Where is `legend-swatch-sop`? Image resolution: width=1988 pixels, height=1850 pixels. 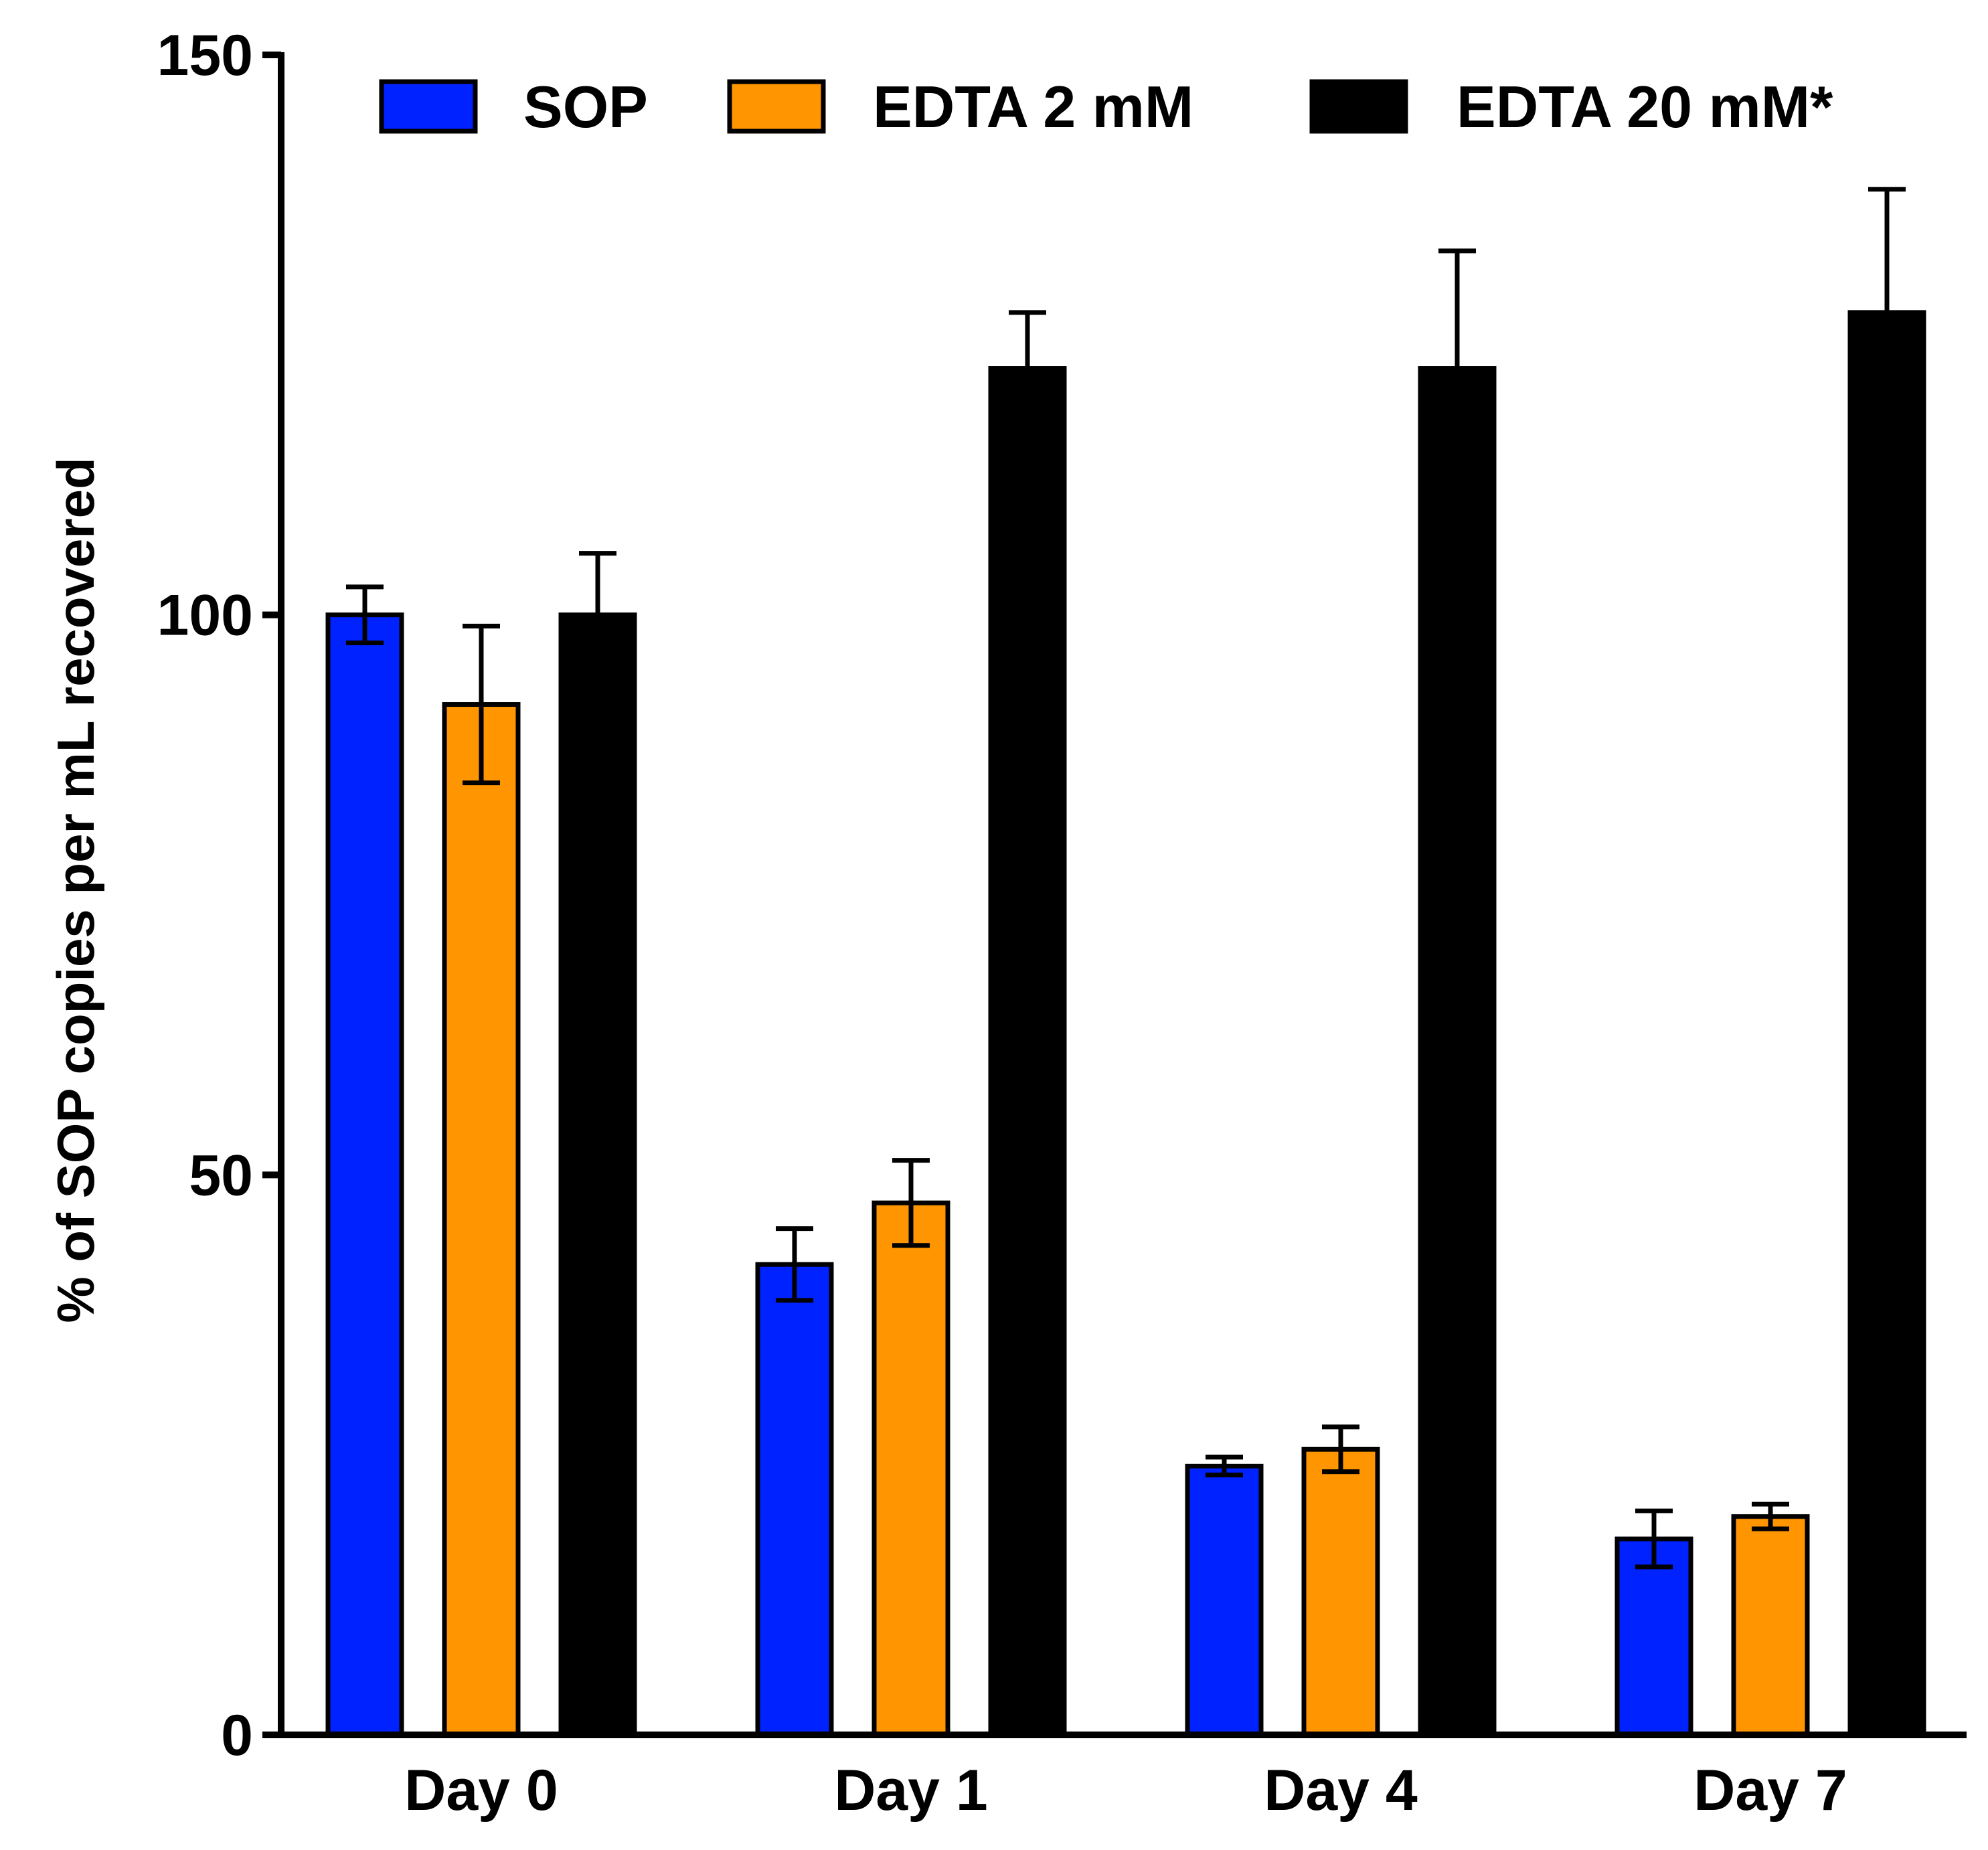 legend-swatch-sop is located at coordinates (428, 106).